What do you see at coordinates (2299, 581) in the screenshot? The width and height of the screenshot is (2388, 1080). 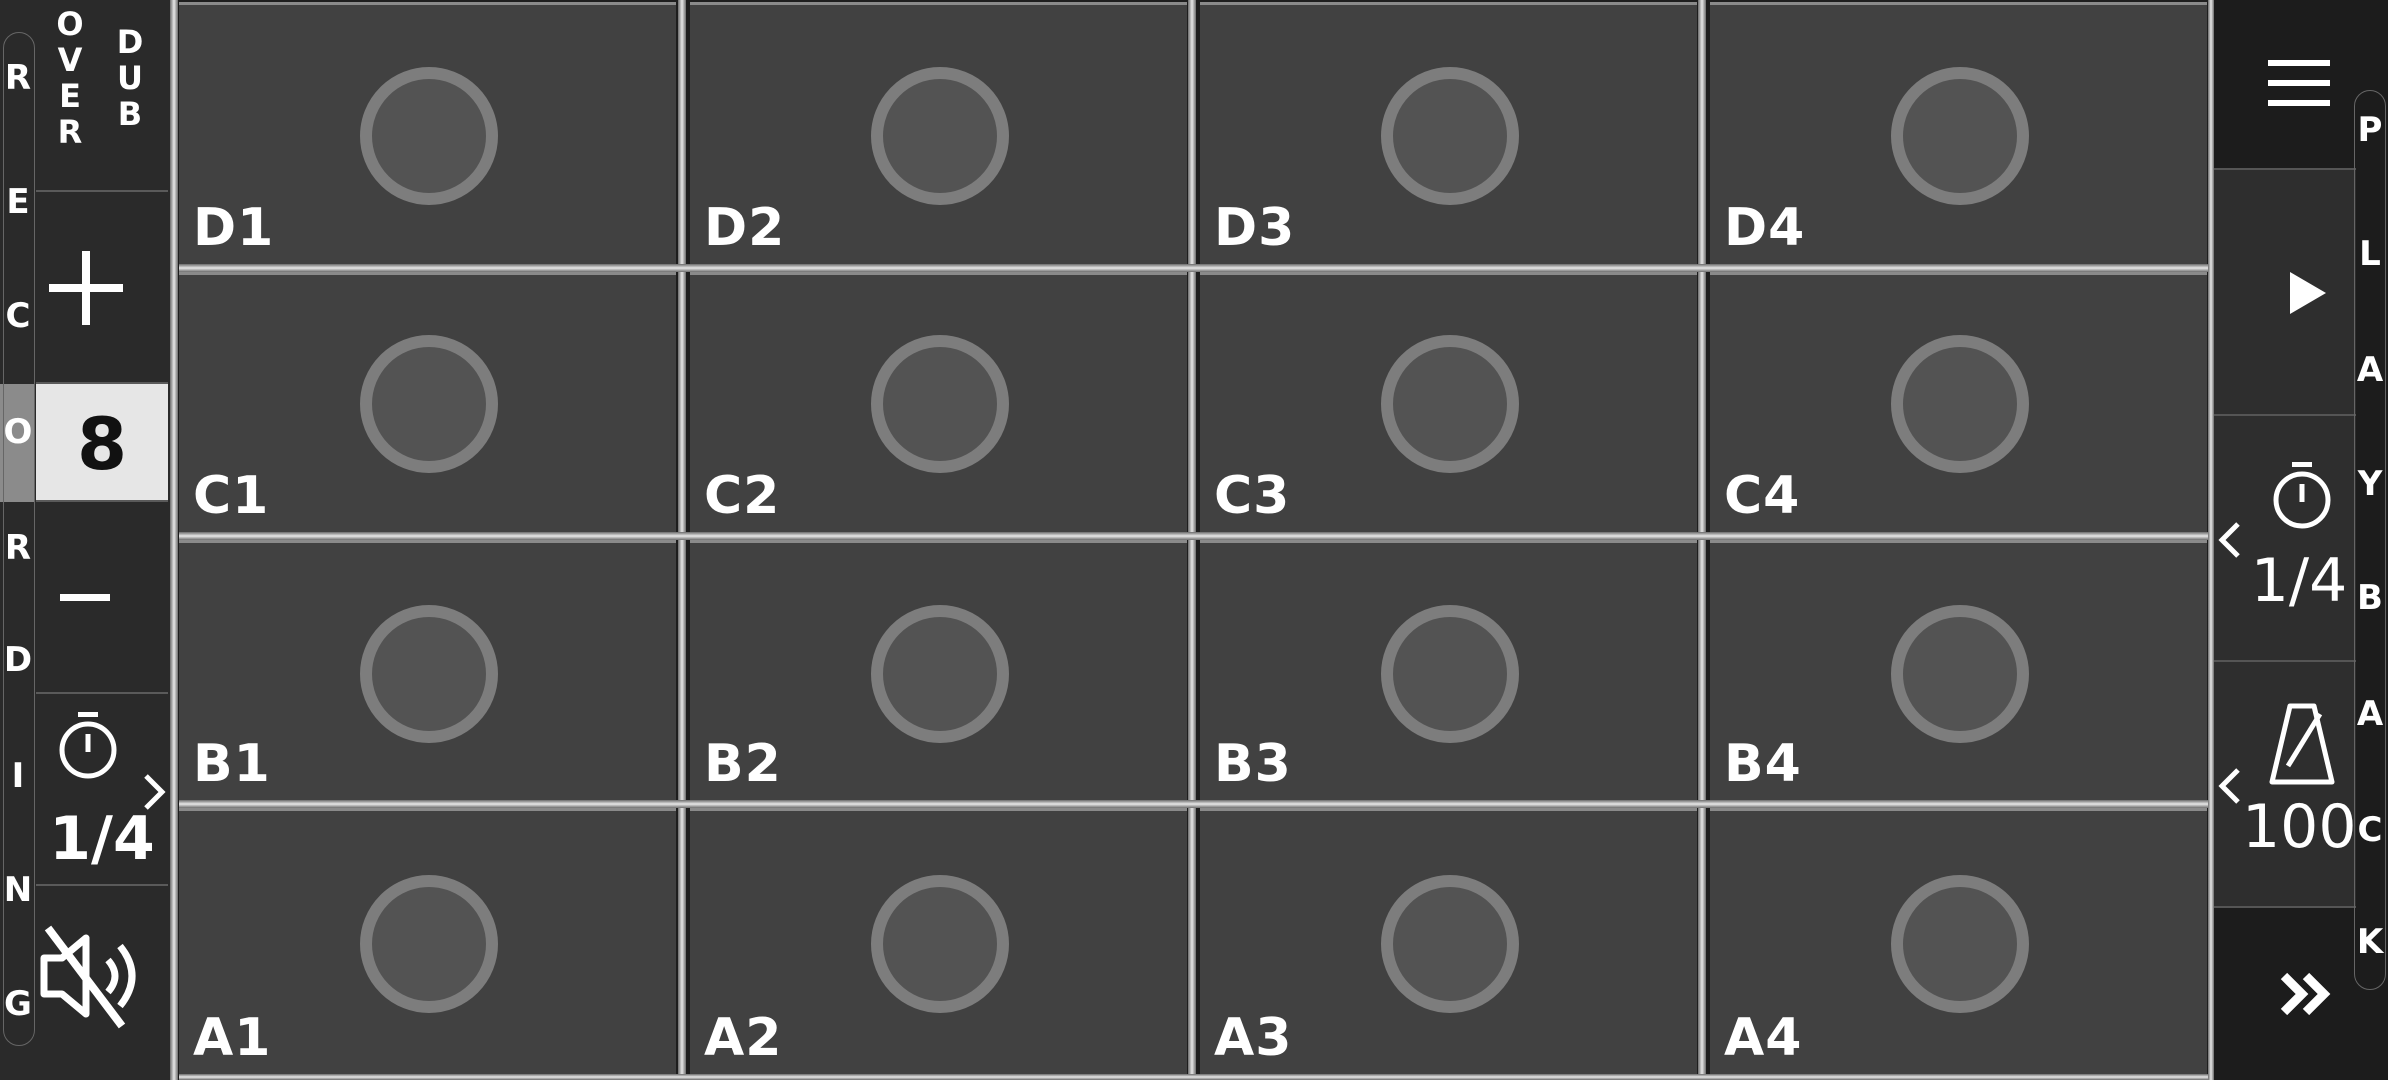 I see `playback-quantize-value: 1/4` at bounding box center [2299, 581].